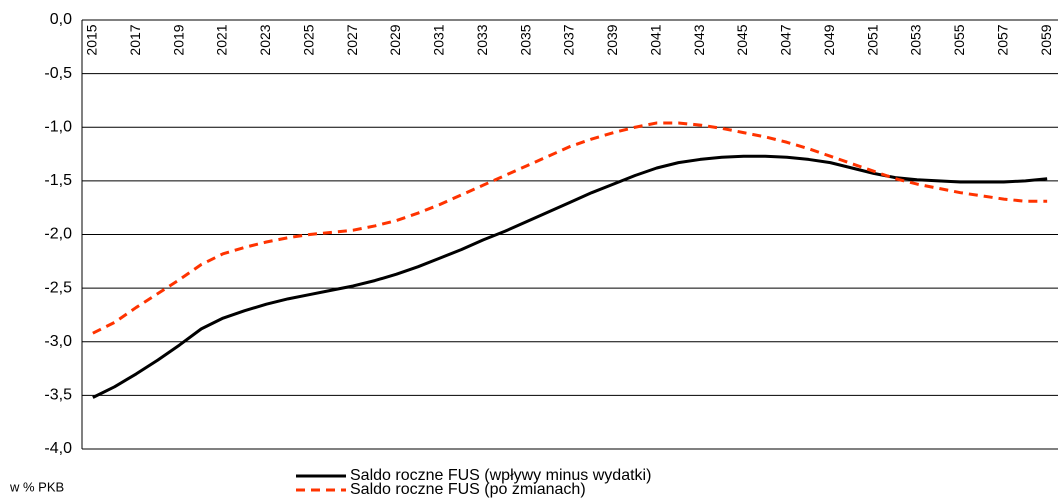 Image resolution: width=1058 pixels, height=502 pixels. Describe the element at coordinates (58, 448) in the screenshot. I see `y-tick-label: -4,0` at that location.